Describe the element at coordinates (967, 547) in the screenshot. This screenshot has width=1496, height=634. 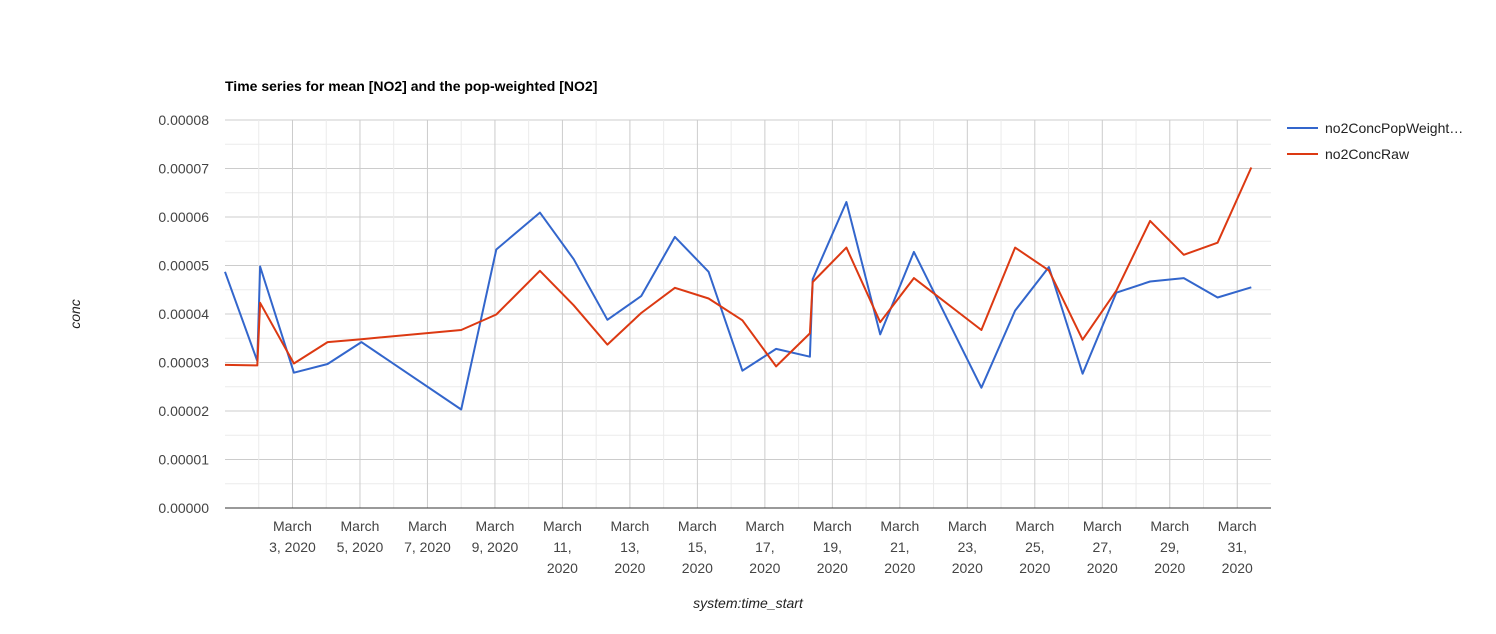
I see `x-tick-label: March 23, 2020` at that location.